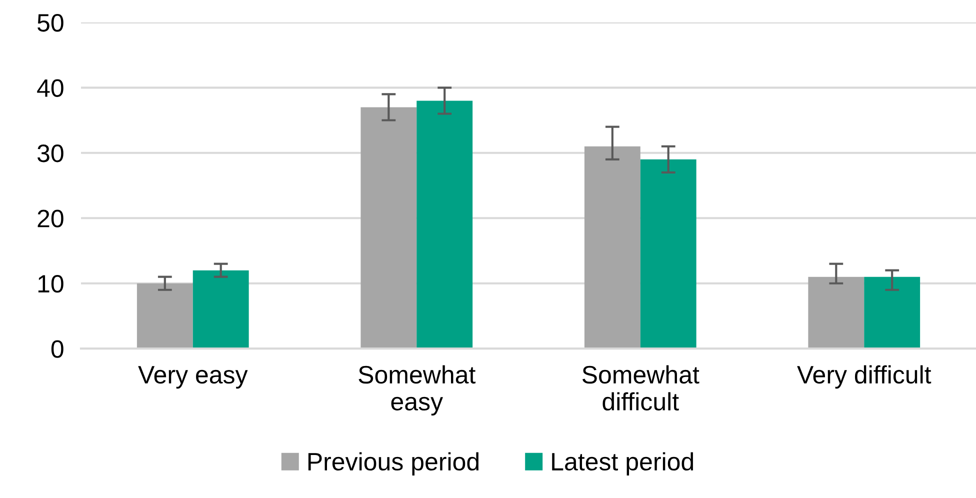 This screenshot has height=498, width=976. What do you see at coordinates (51, 23) in the screenshot?
I see `y-tick-label: 50` at bounding box center [51, 23].